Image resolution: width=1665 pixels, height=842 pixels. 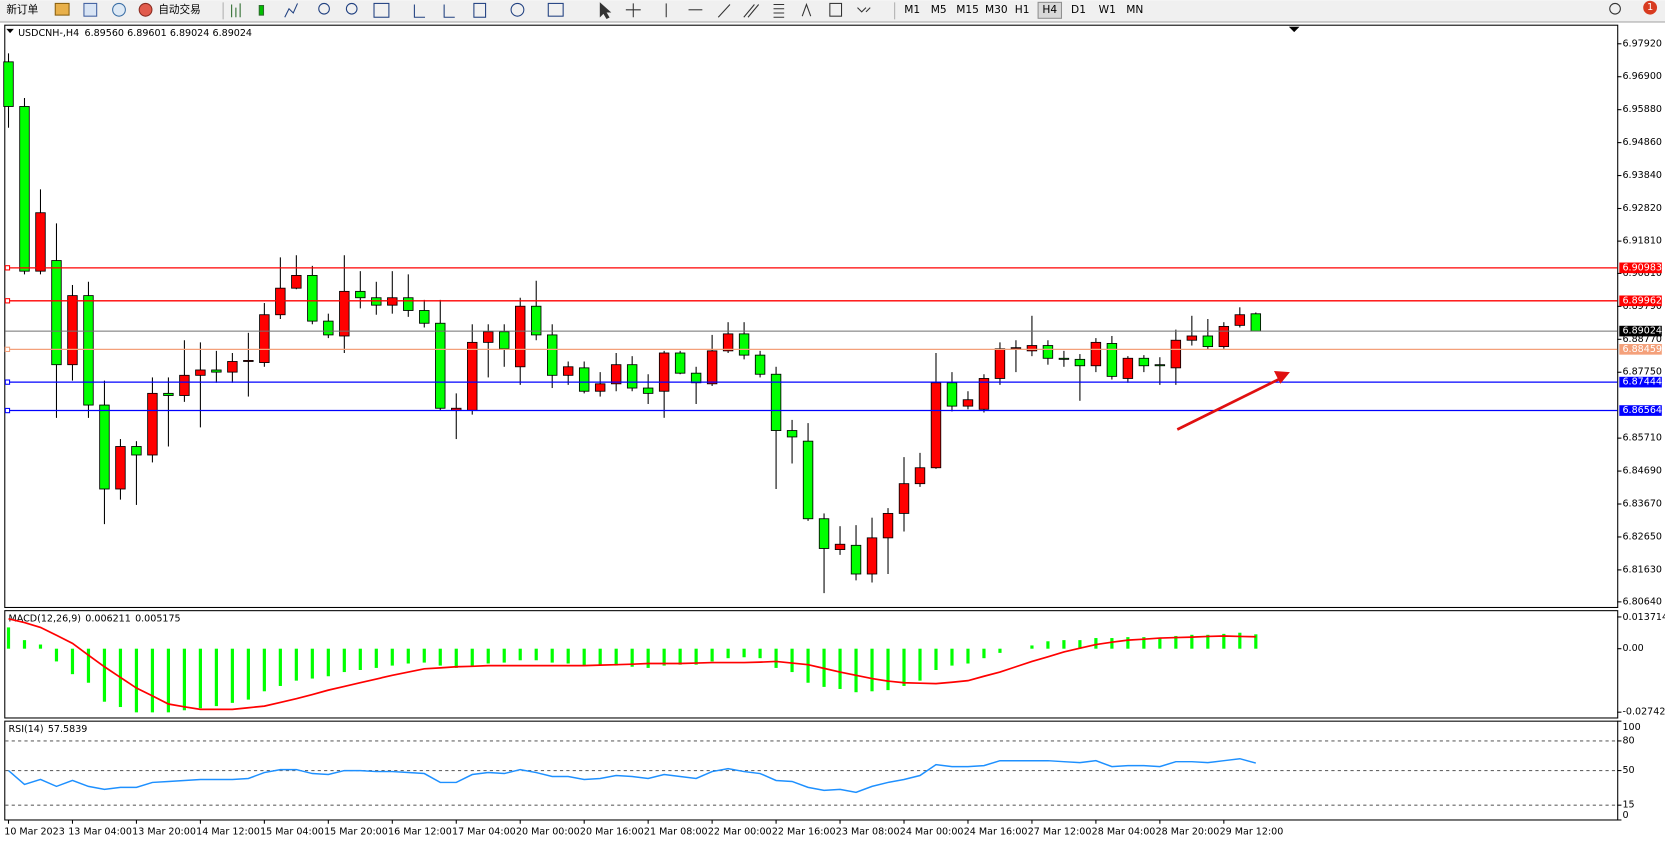 What do you see at coordinates (164, 832) in the screenshot?
I see `x-tick-label: 13 Mar 20:00` at bounding box center [164, 832].